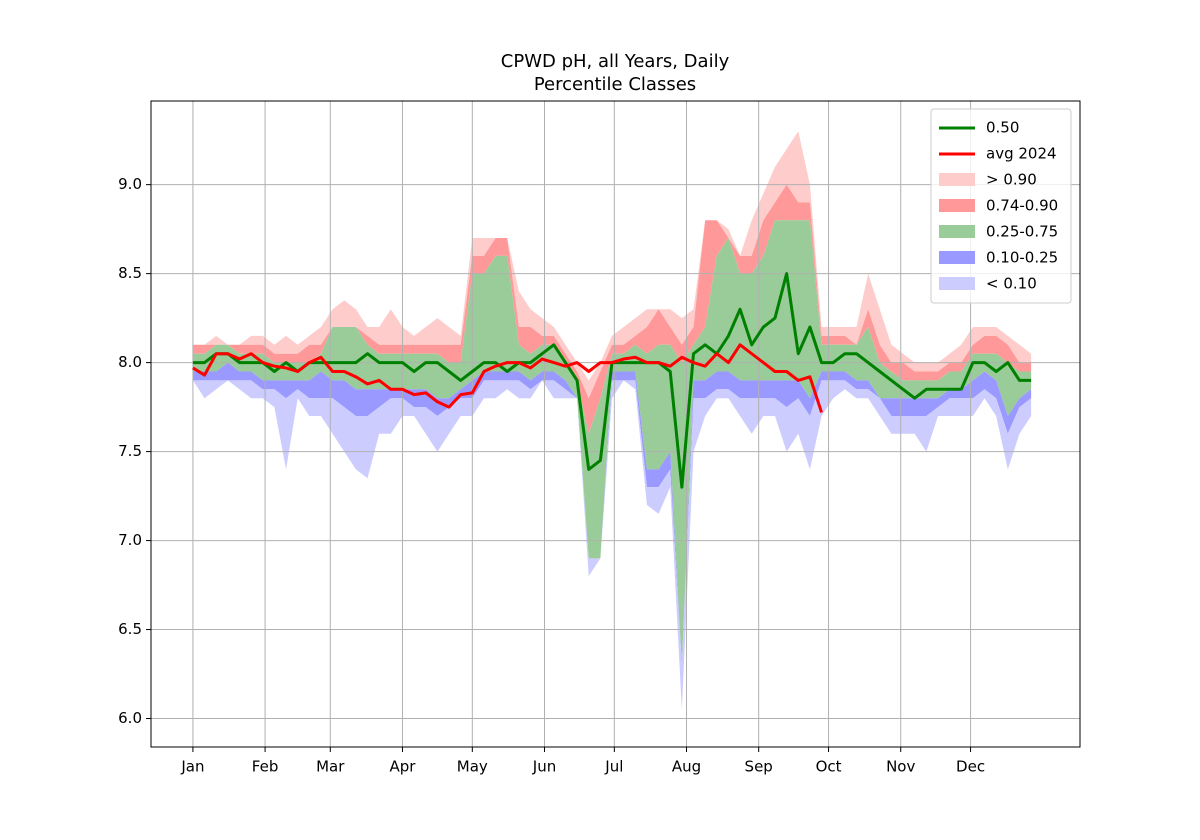 Image resolution: width=1200 pixels, height=840 pixels. Describe the element at coordinates (192, 767) in the screenshot. I see `x-tick-label: Jan` at that location.